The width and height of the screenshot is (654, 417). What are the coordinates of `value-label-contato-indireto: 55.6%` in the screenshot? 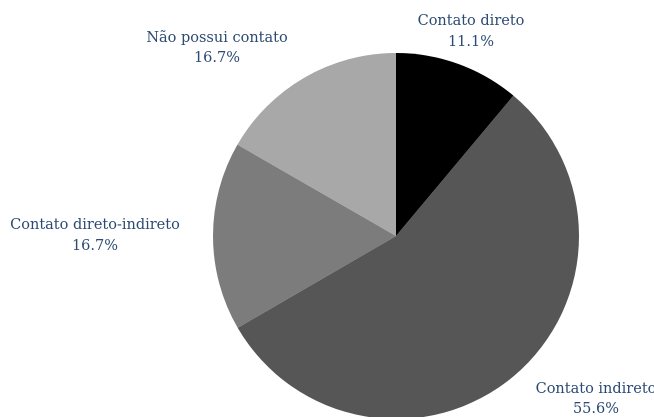 It's located at (596, 409).